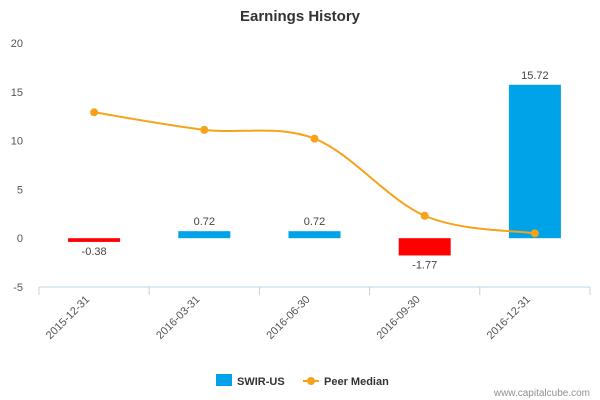 This screenshot has height=400, width=600. I want to click on x-tick-label: 2016-09-30, so click(399, 318).